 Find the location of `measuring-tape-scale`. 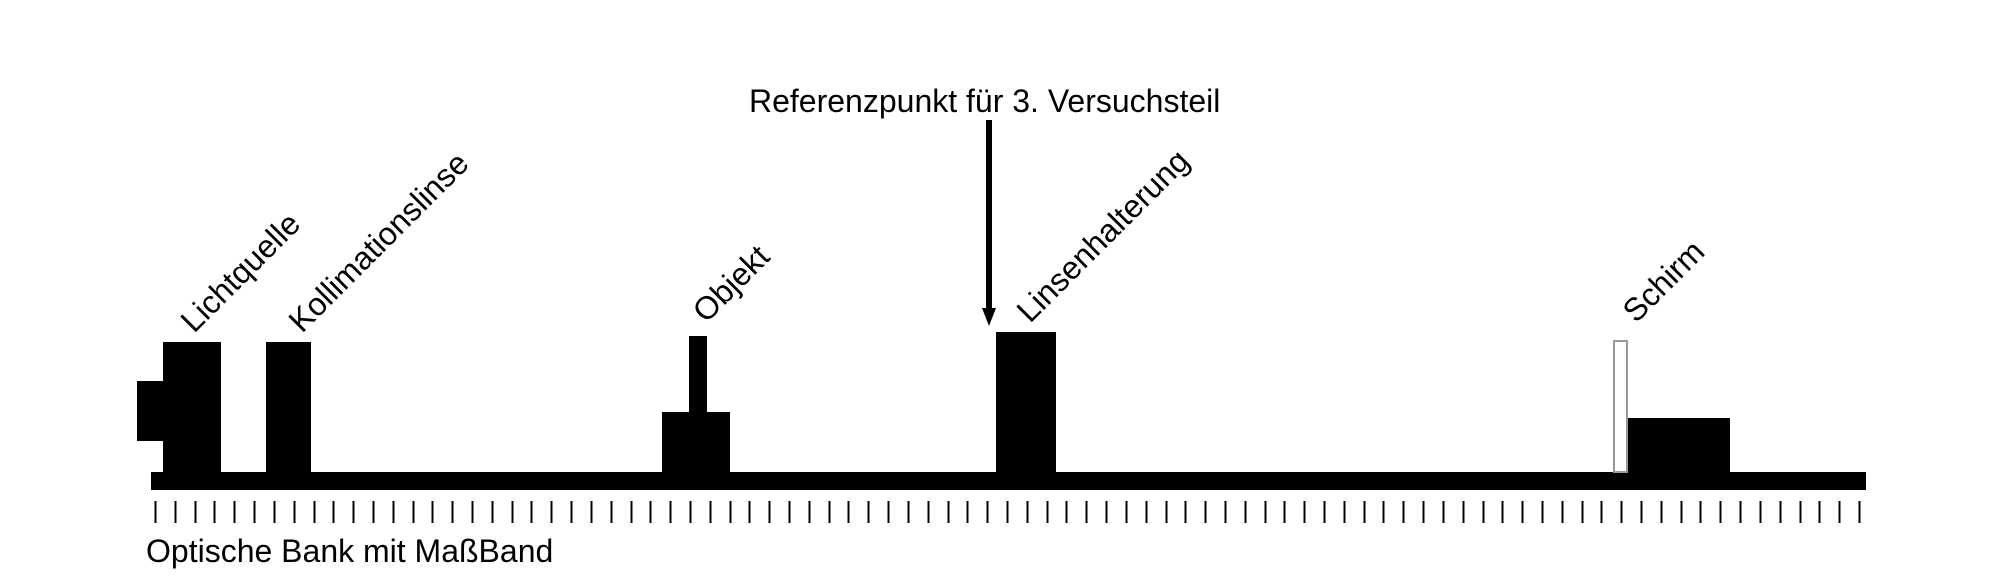

measuring-tape-scale is located at coordinates (1007, 512).